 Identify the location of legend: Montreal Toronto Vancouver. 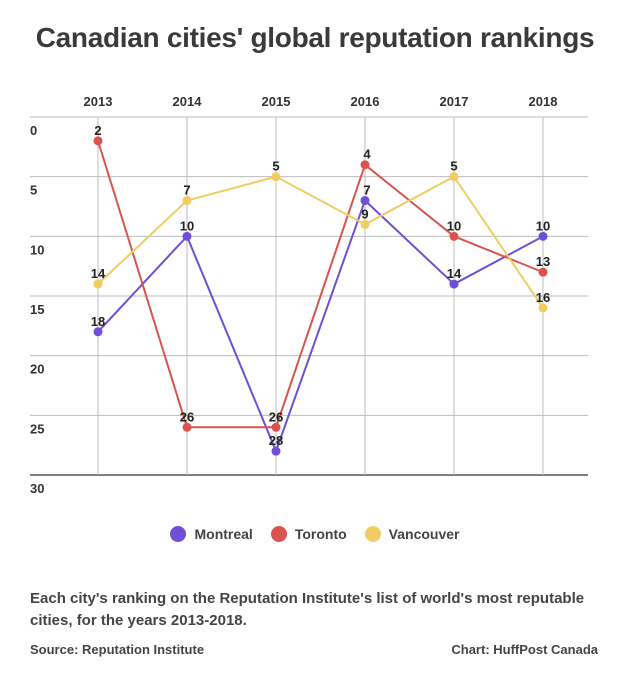
(315, 534).